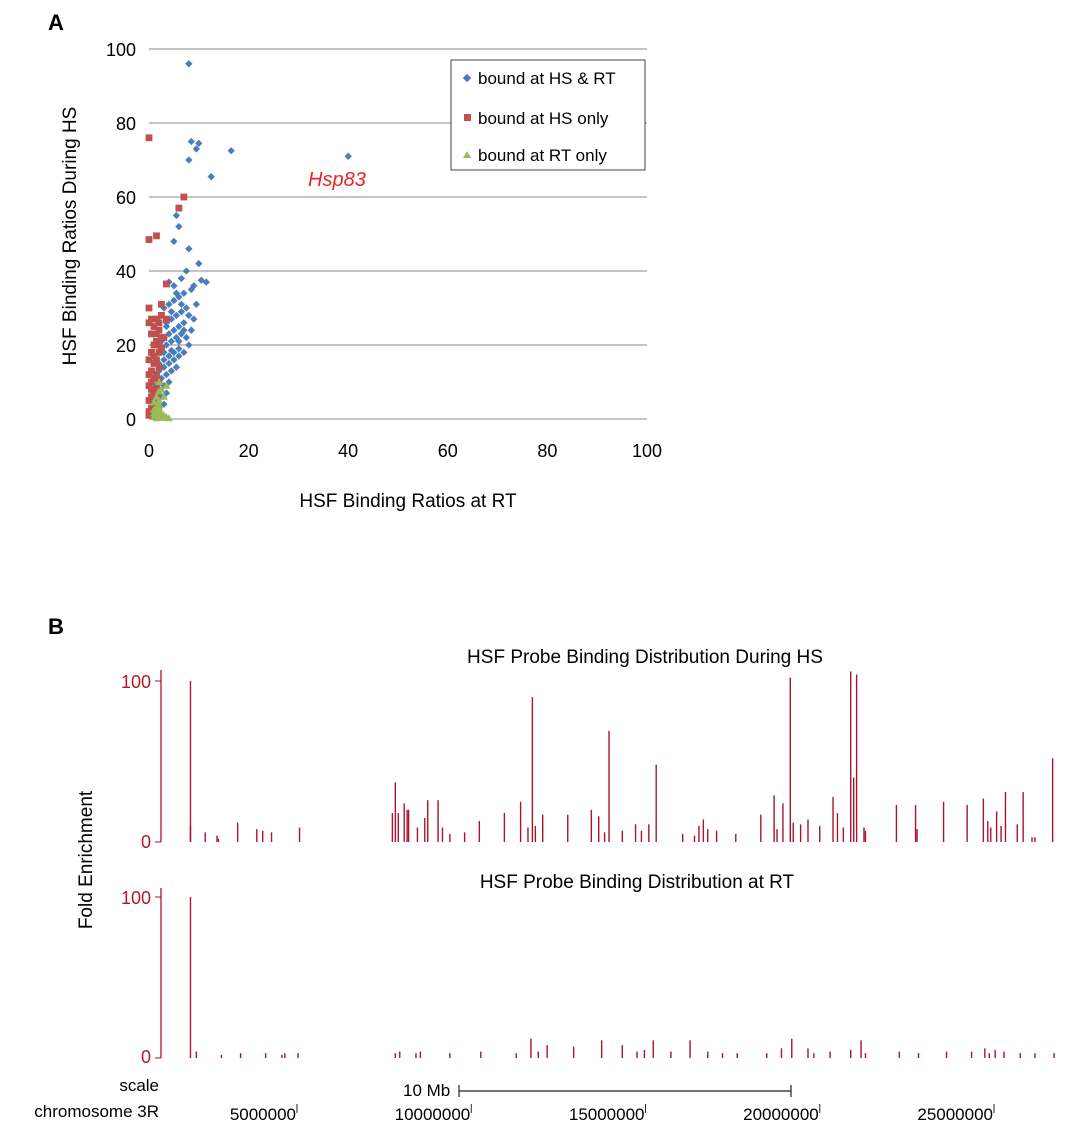 This screenshot has height=1127, width=1069. What do you see at coordinates (146, 1057) in the screenshot?
I see `rt-track-tick-0: 0` at bounding box center [146, 1057].